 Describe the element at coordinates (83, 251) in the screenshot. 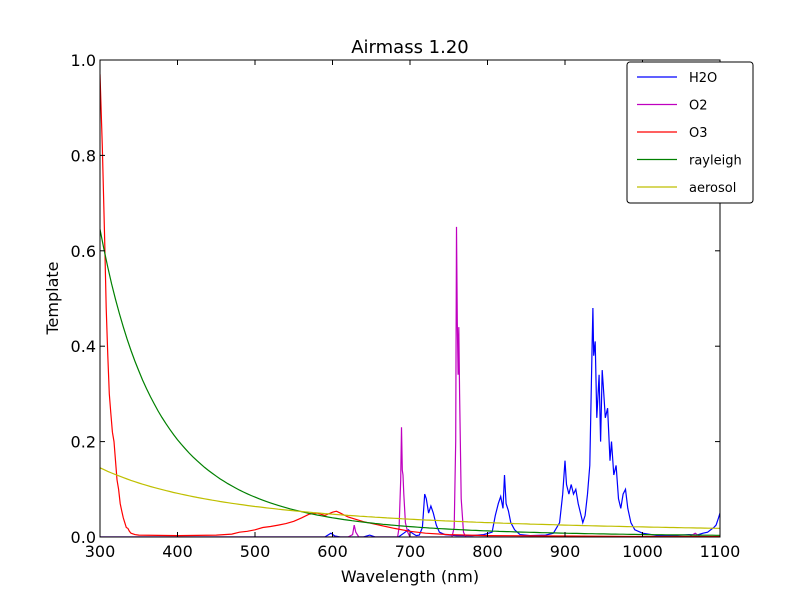

I see `y-tick-label: 0.6` at that location.